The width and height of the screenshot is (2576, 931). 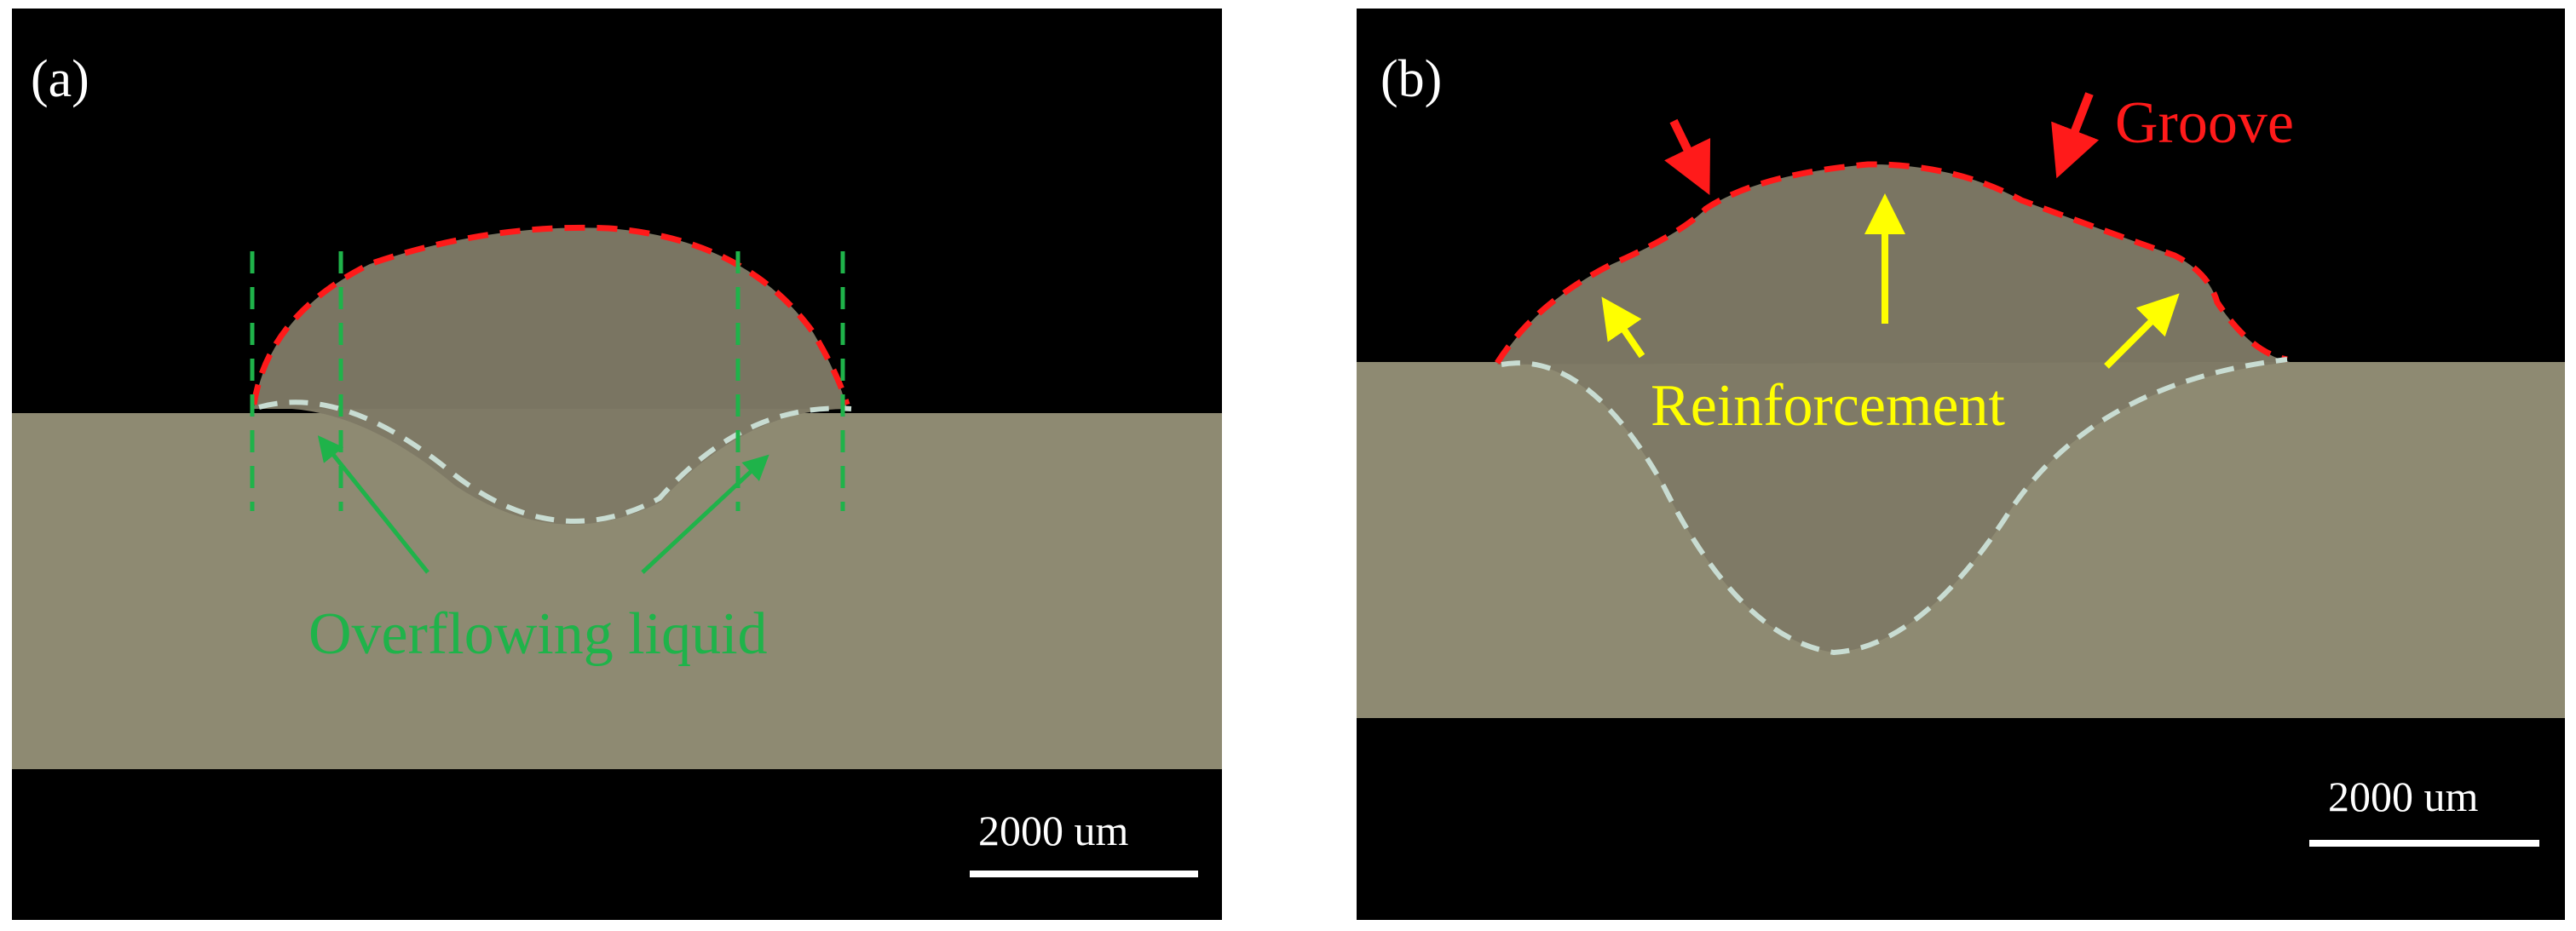 I want to click on panel-label: (b), so click(x=1411, y=79).